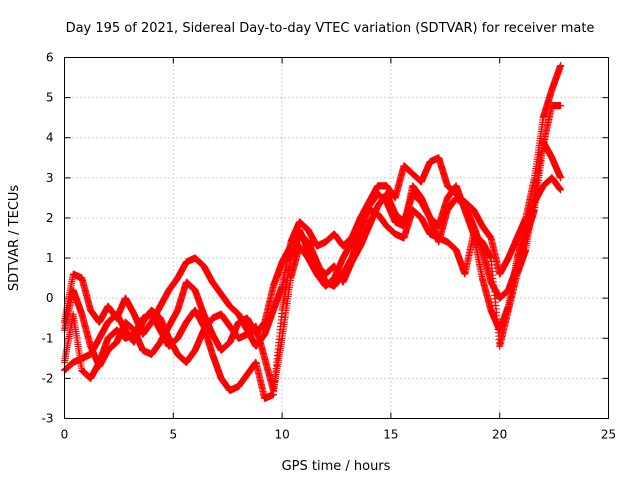 The height and width of the screenshot is (480, 640). What do you see at coordinates (48, 378) in the screenshot?
I see `y-tick-label: -2` at bounding box center [48, 378].